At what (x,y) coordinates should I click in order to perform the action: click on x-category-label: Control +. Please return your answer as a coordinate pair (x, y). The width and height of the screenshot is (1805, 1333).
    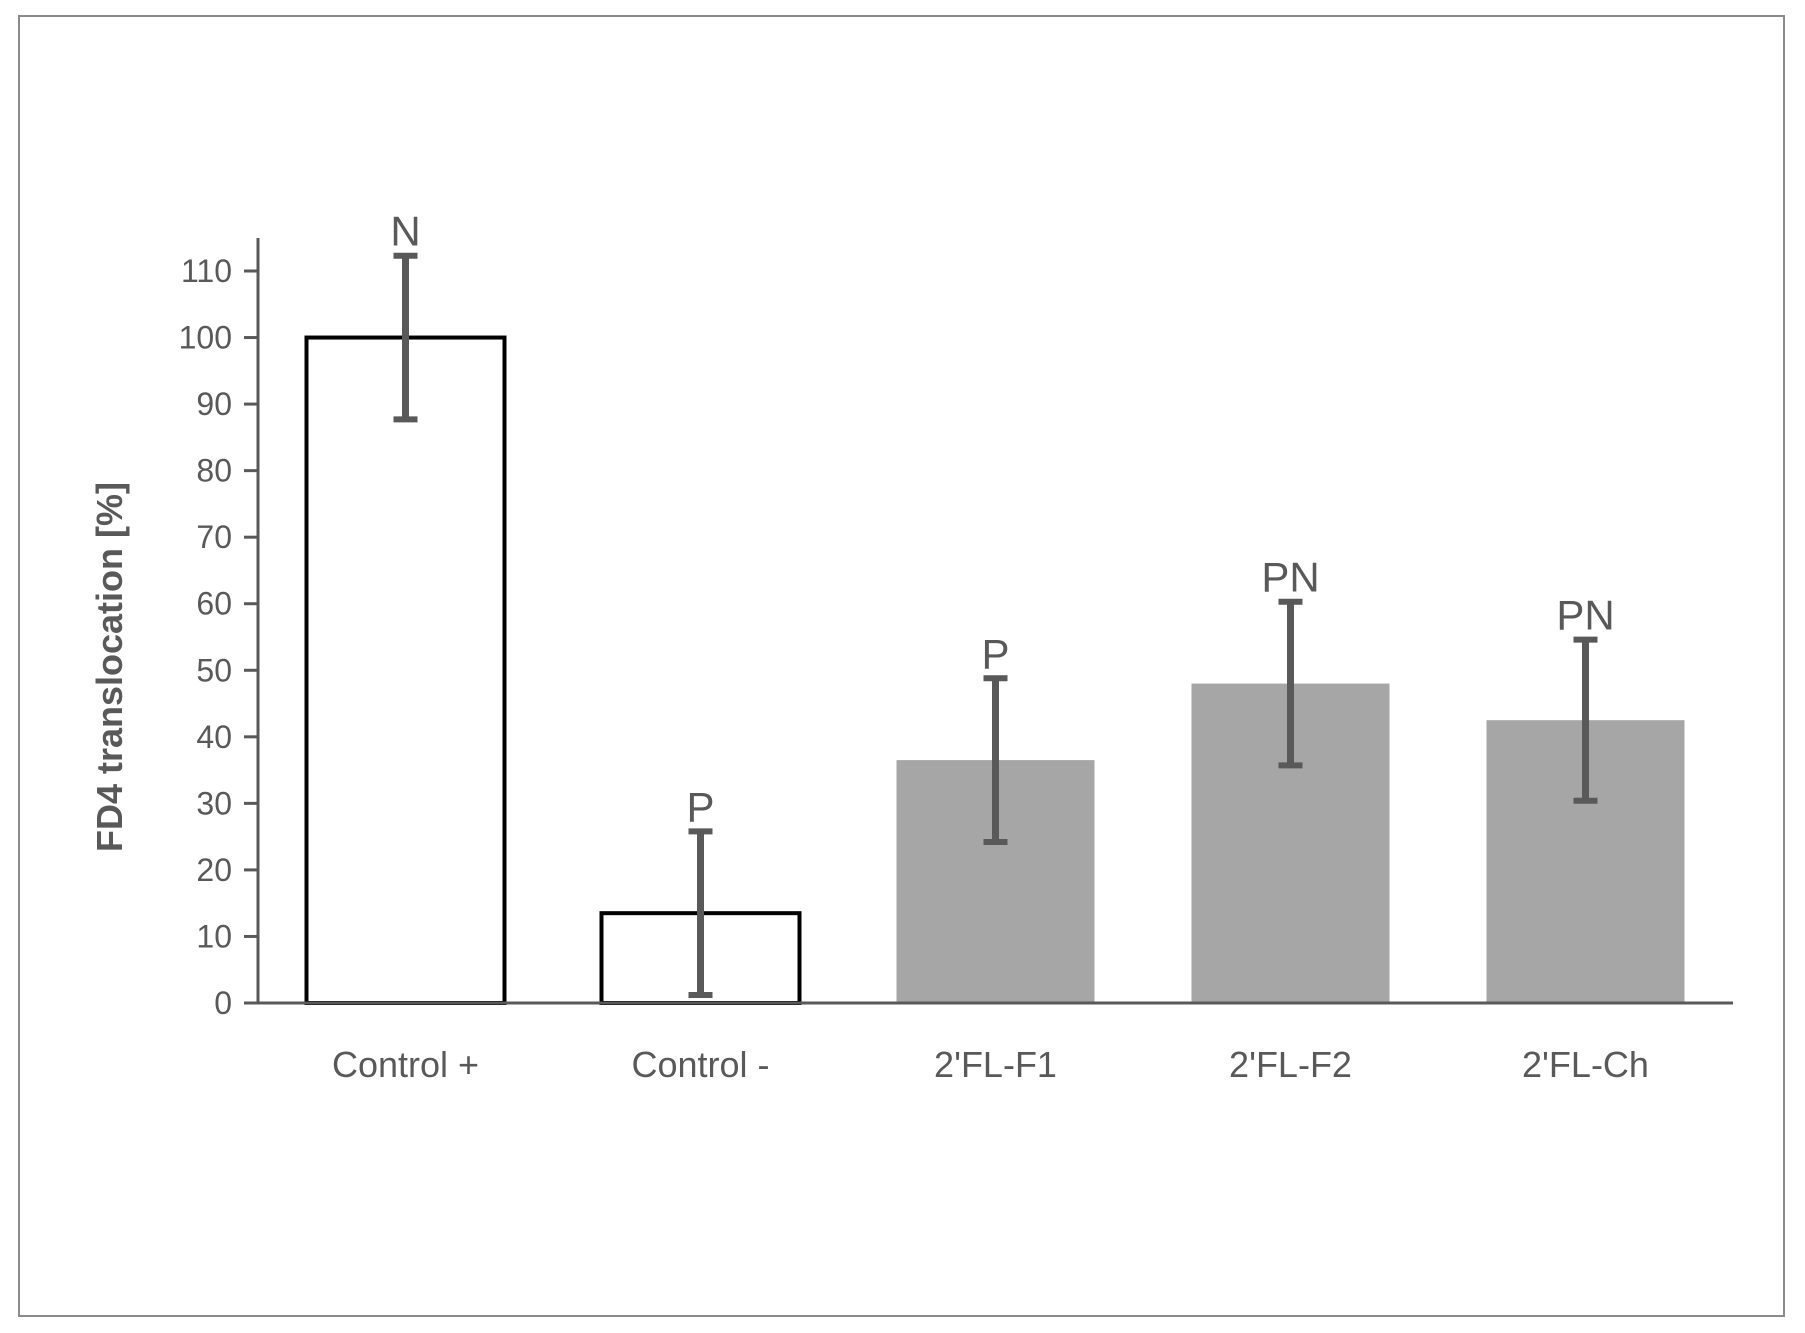
    Looking at the image, I should click on (405, 1064).